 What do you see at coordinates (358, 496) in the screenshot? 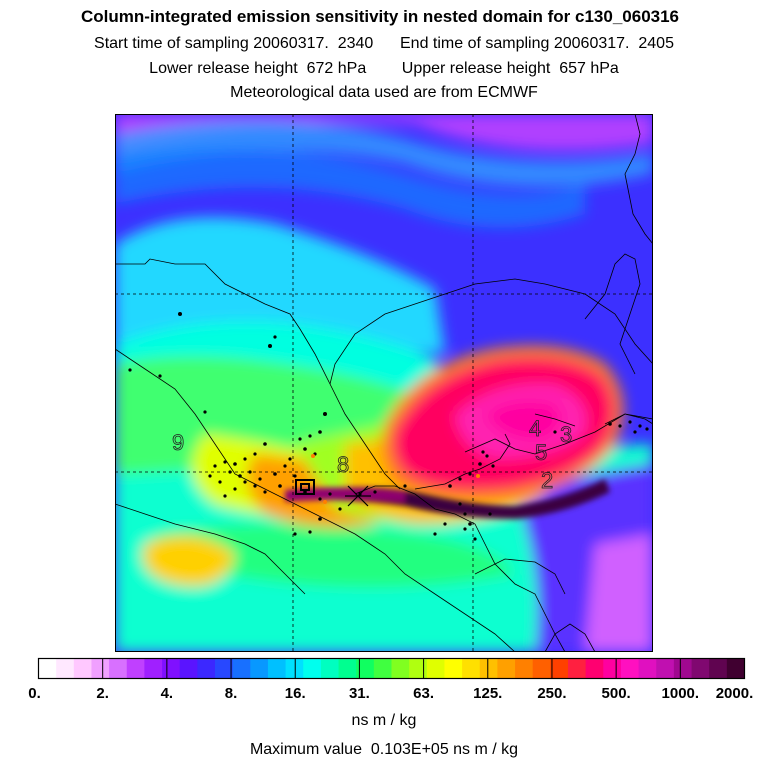
I see `release-x-marker` at bounding box center [358, 496].